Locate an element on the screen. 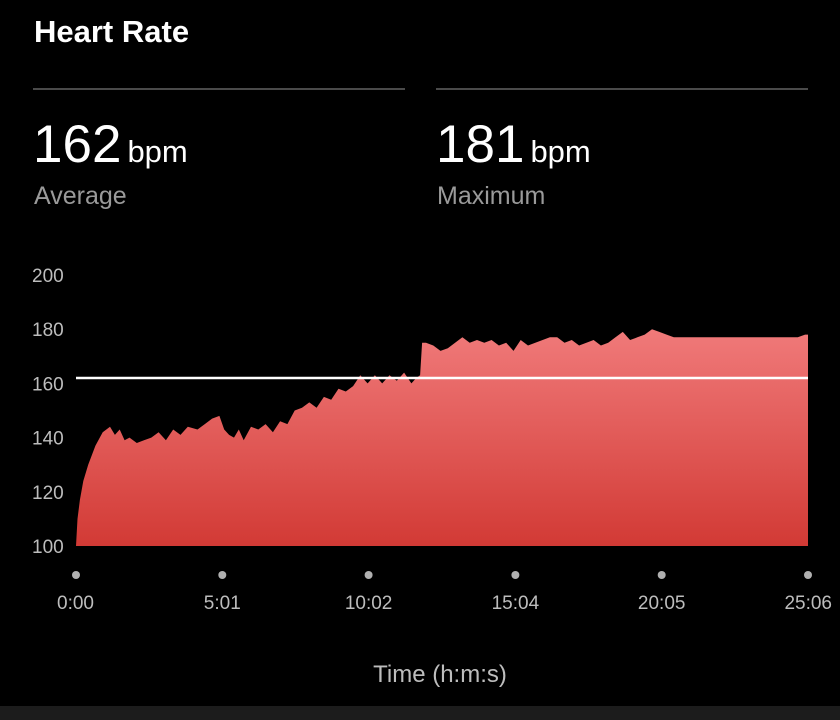 This screenshot has height=720, width=840. average-stat: 162 bpm is located at coordinates (110, 144).